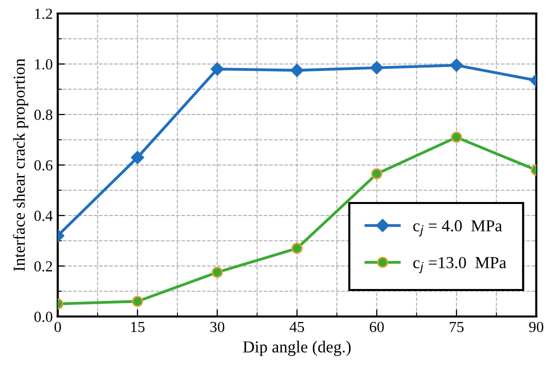 This screenshot has width=550, height=386. Describe the element at coordinates (43, 115) in the screenshot. I see `y-tick-label: 0.8` at that location.